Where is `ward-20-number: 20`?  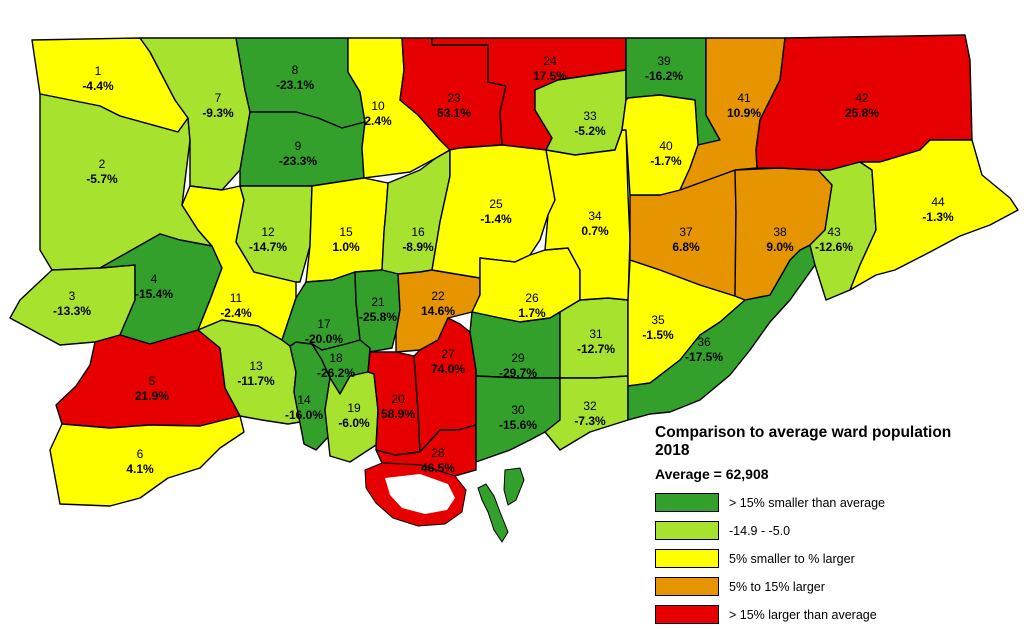 ward-20-number: 20 is located at coordinates (398, 399).